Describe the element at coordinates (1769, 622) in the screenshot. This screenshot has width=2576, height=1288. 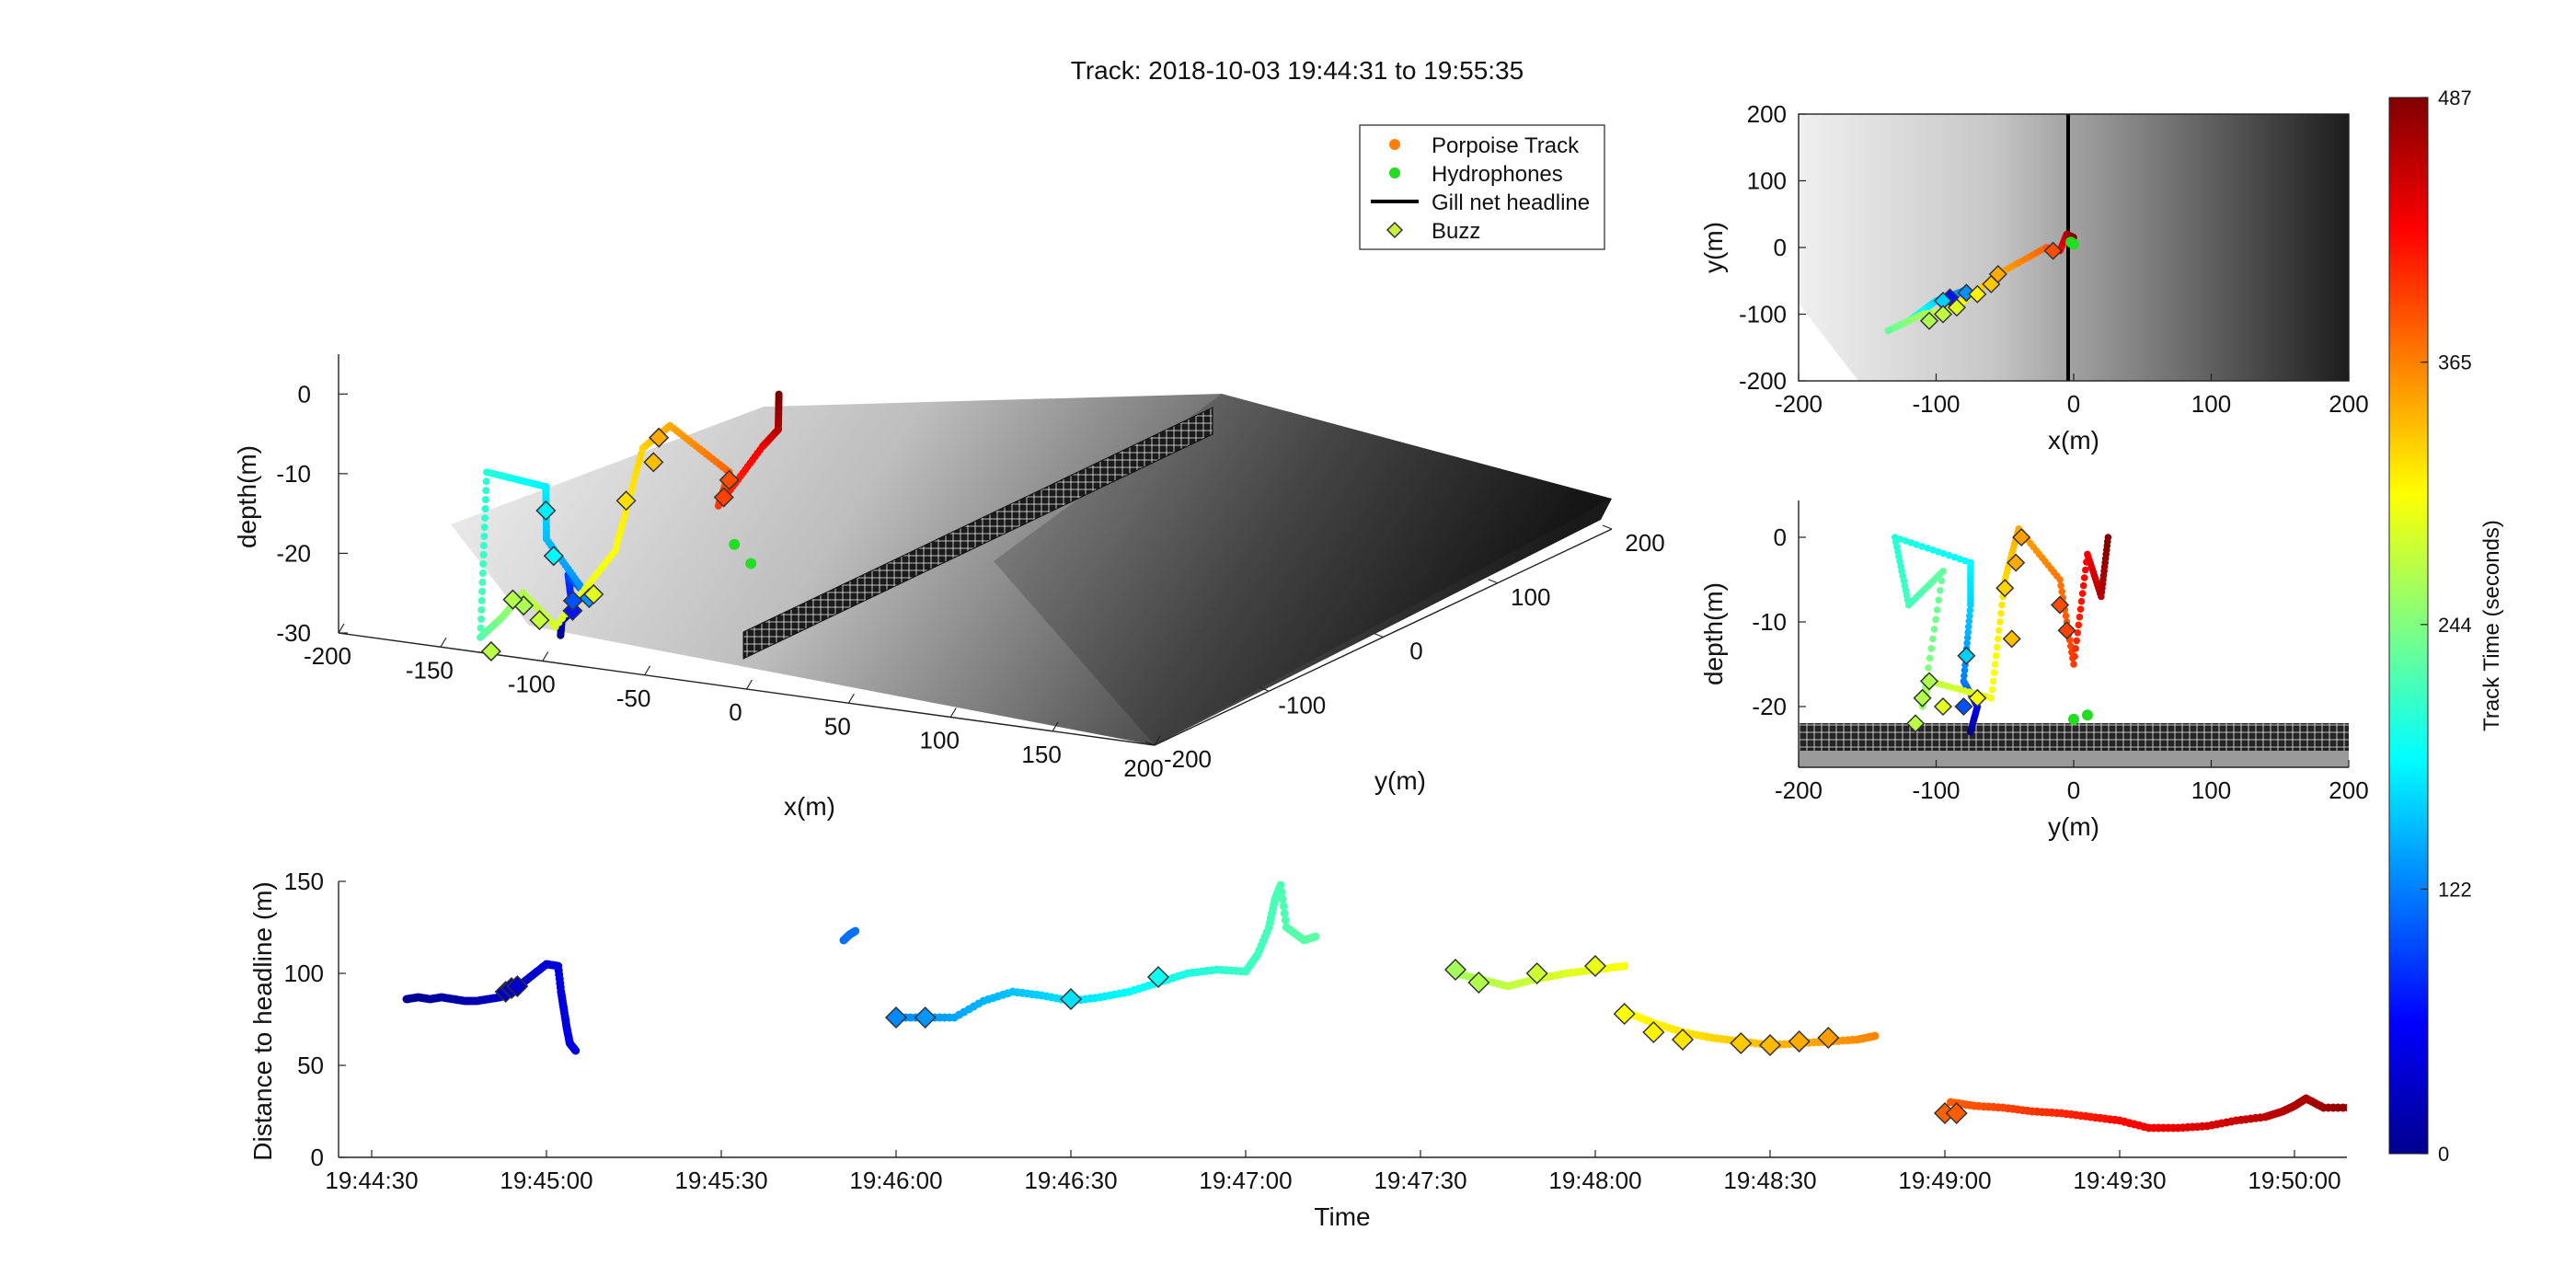
I see `side-y-tick-label: -10` at that location.